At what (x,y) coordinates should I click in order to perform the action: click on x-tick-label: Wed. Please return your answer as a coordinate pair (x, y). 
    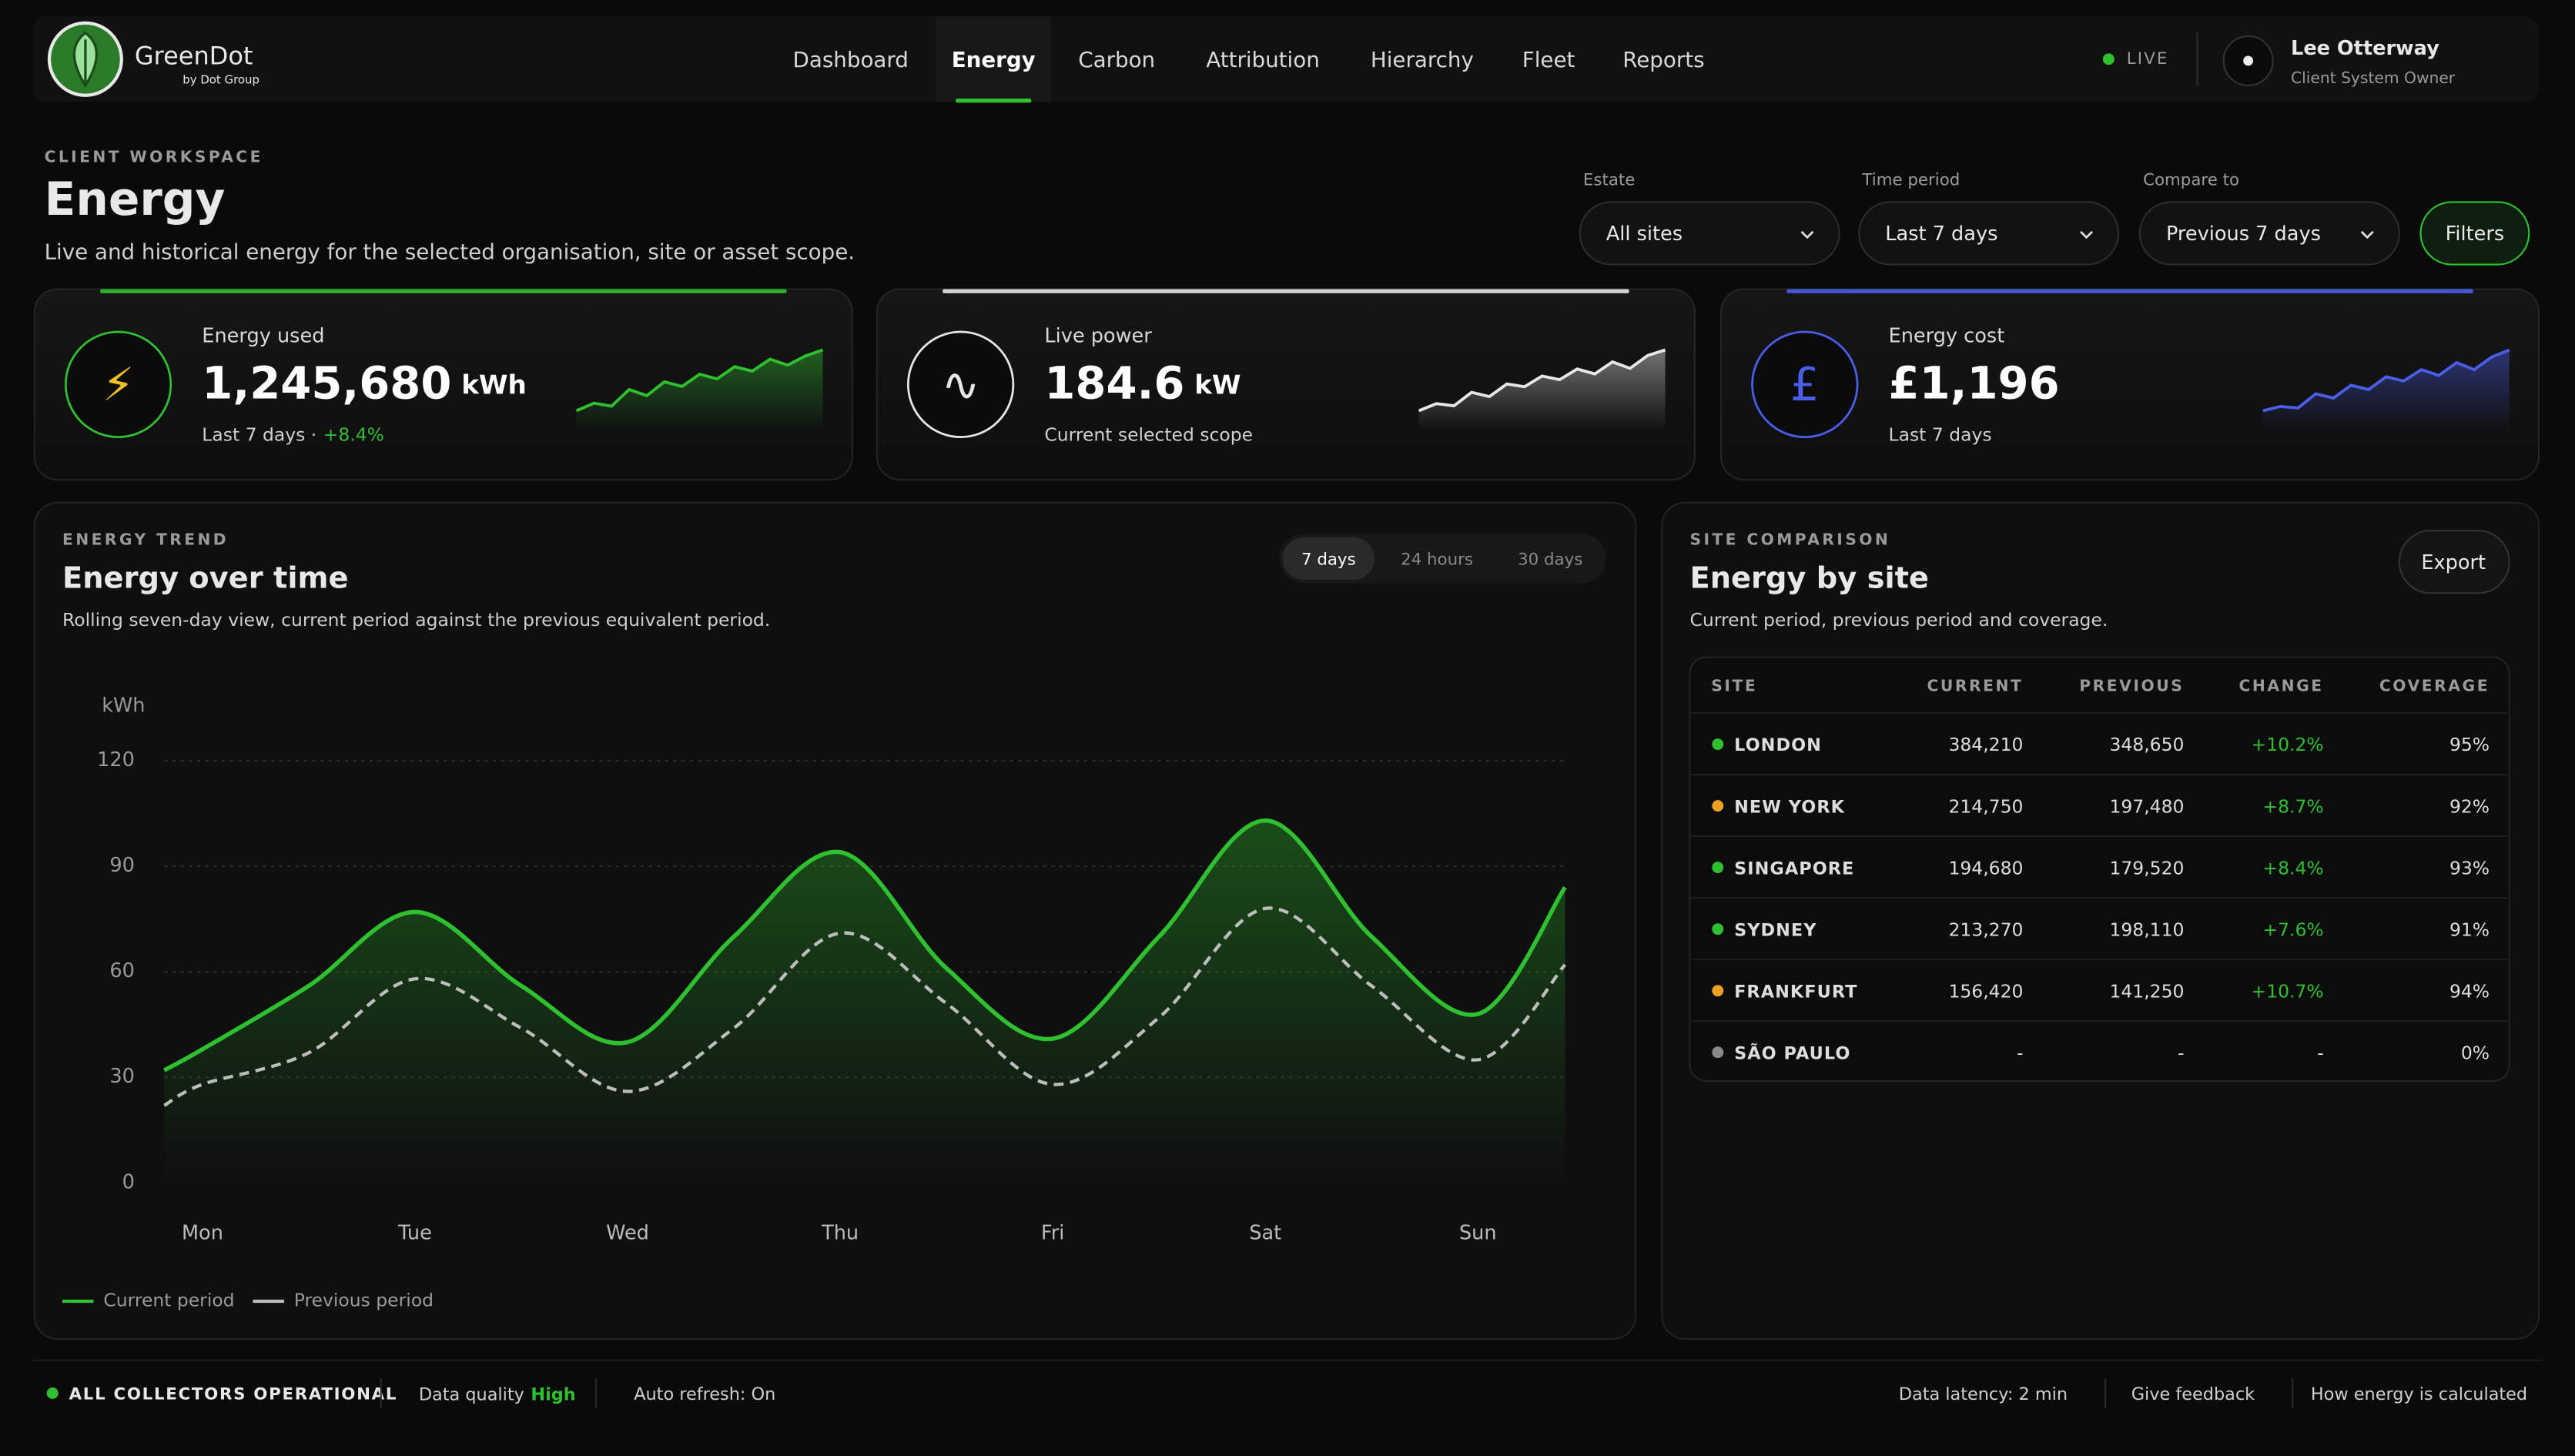
    Looking at the image, I should click on (627, 1232).